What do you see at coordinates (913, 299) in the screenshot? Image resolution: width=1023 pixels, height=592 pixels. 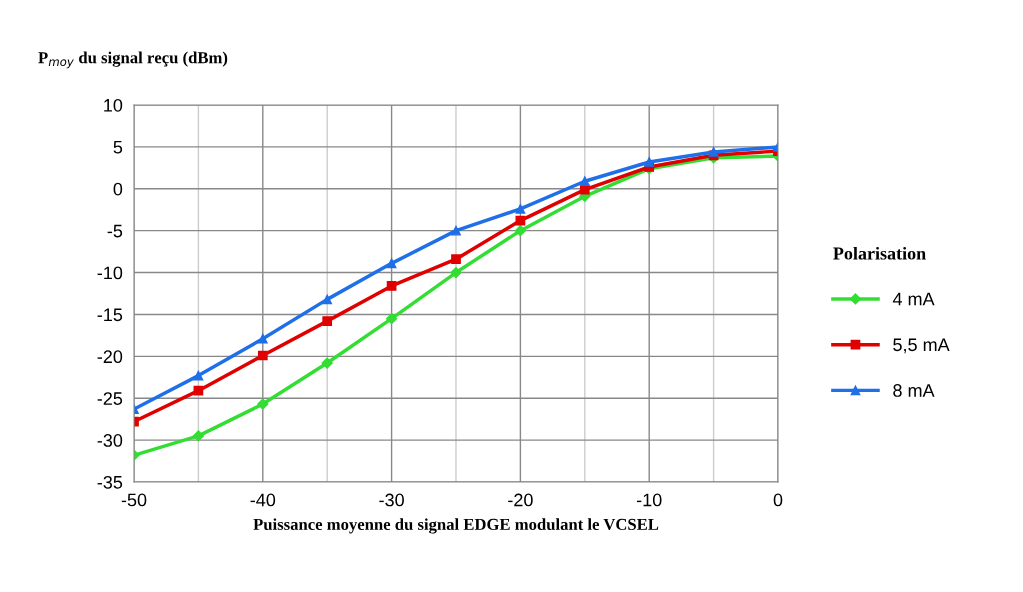 I see `legend-label: 4 mA` at bounding box center [913, 299].